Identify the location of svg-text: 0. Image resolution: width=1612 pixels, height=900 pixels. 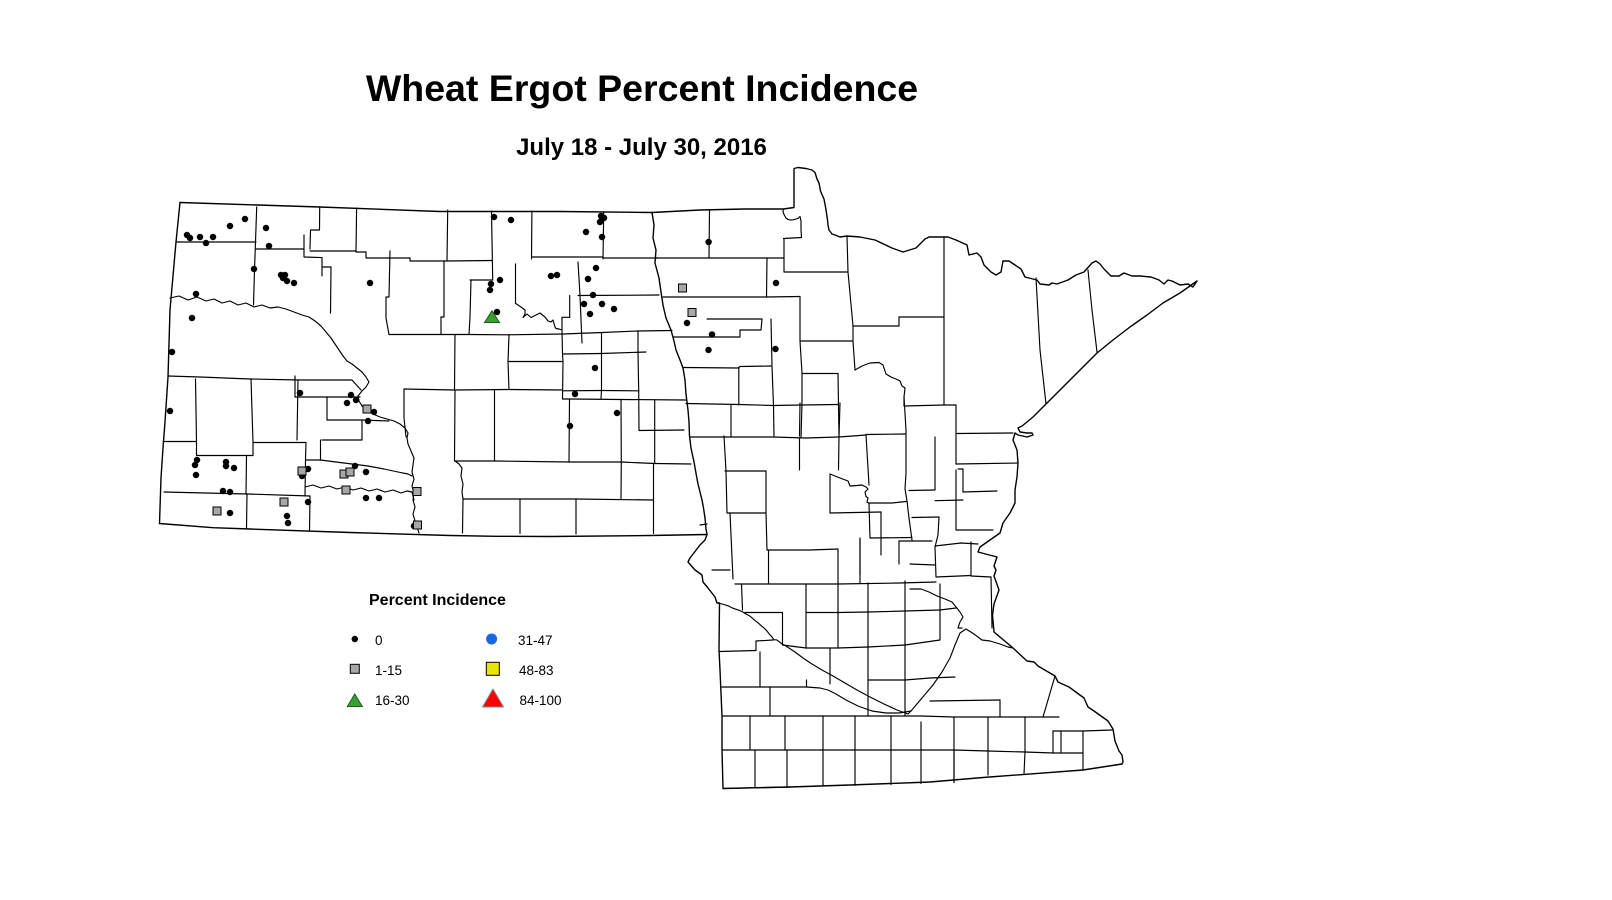
(379, 640).